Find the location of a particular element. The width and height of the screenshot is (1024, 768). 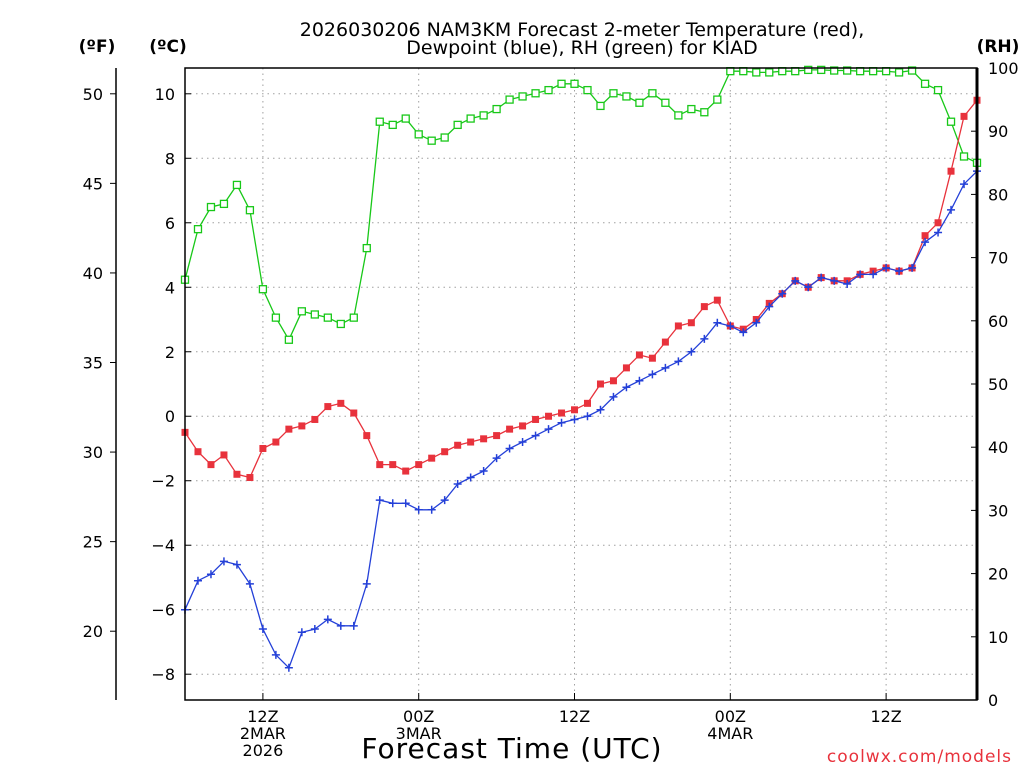

celsius-tick-label: −2 is located at coordinates (163, 481).